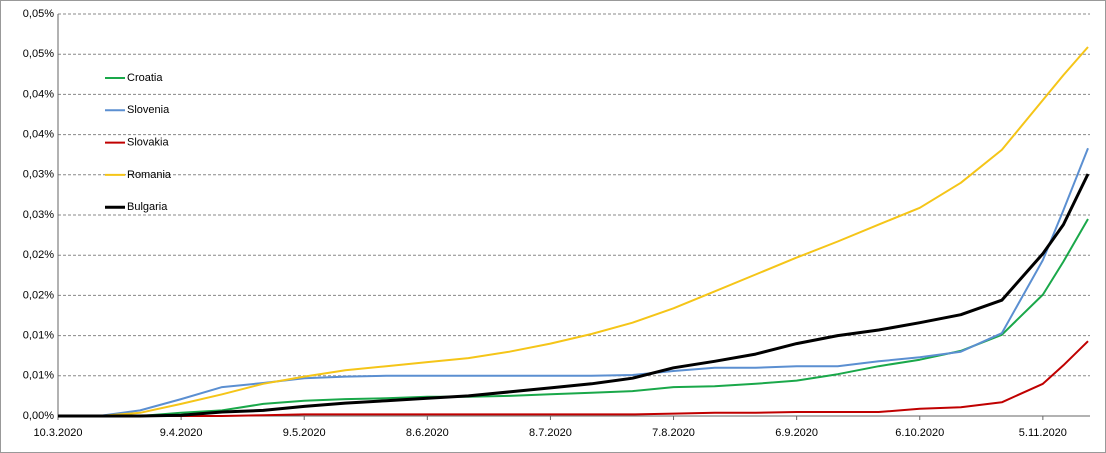  What do you see at coordinates (147, 207) in the screenshot?
I see `legend-label: Bulgaria` at bounding box center [147, 207].